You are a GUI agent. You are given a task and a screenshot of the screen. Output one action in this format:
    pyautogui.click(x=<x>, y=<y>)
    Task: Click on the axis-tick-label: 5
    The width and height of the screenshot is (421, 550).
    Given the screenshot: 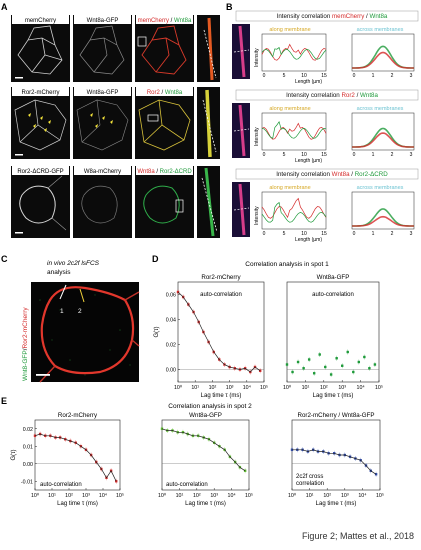 What is the action you would take?
    pyautogui.click(x=284, y=76)
    